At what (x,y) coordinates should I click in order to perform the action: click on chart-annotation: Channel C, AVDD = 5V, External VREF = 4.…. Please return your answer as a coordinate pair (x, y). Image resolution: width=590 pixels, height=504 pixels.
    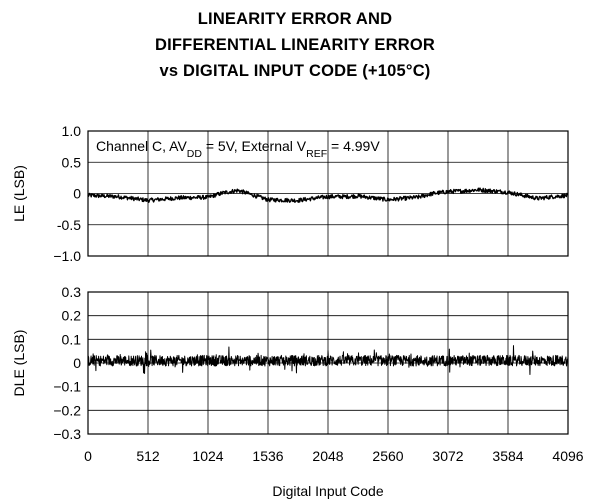
    Looking at the image, I should click on (238, 149).